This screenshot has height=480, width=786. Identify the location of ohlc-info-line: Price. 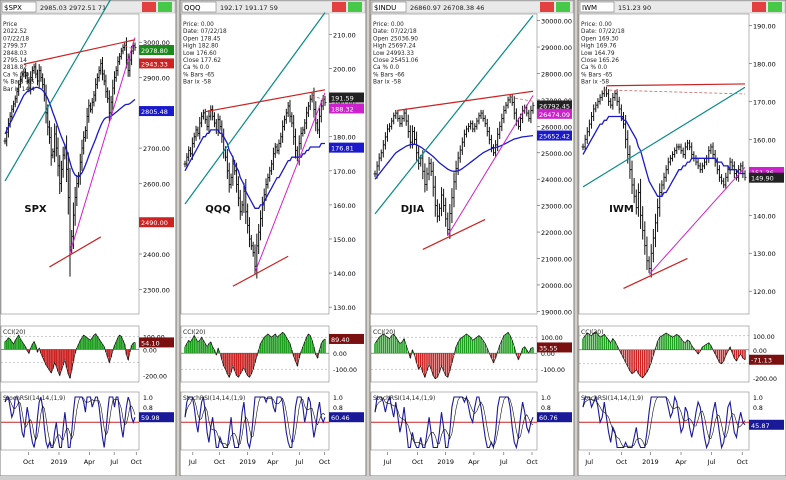
(10, 25).